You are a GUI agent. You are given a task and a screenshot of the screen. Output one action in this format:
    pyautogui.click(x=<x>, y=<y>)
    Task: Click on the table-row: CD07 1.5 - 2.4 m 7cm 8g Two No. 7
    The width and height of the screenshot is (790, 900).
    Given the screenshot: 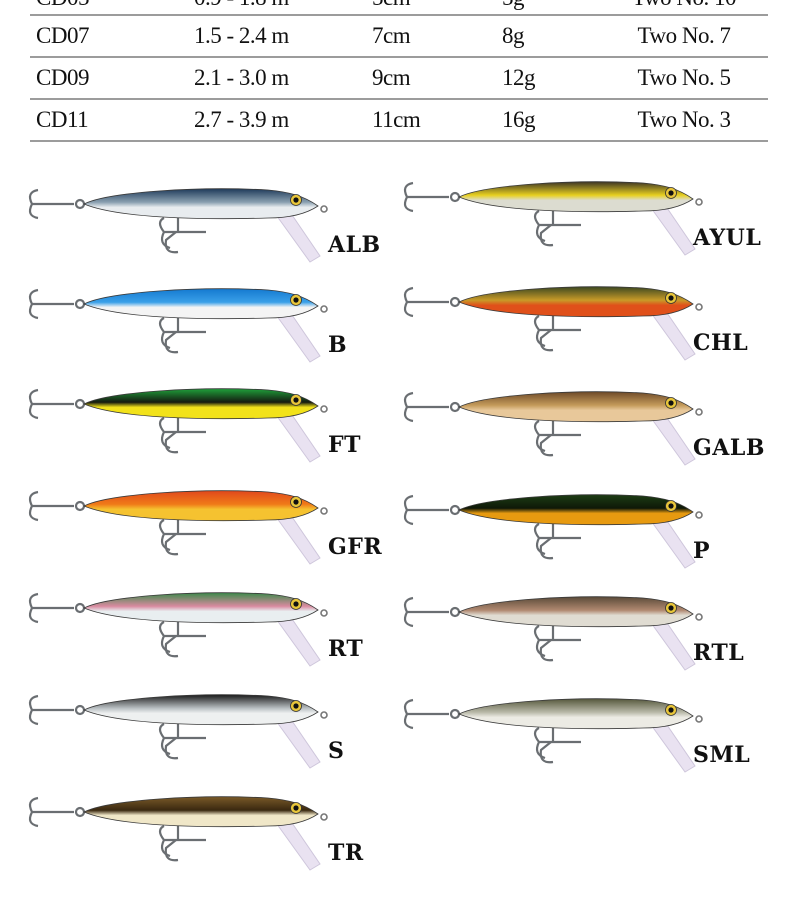 What is the action you would take?
    pyautogui.click(x=399, y=36)
    